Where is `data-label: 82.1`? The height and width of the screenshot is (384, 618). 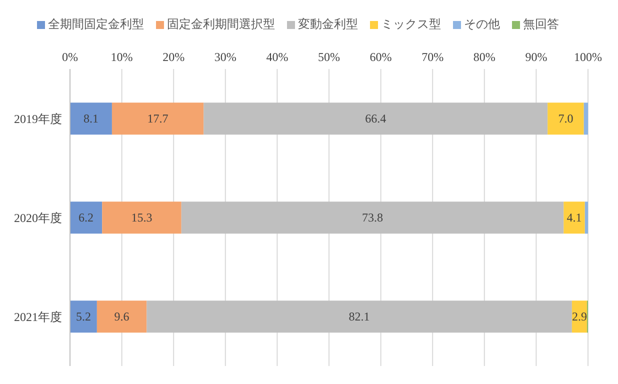 data-label: 82.1 is located at coordinates (359, 317).